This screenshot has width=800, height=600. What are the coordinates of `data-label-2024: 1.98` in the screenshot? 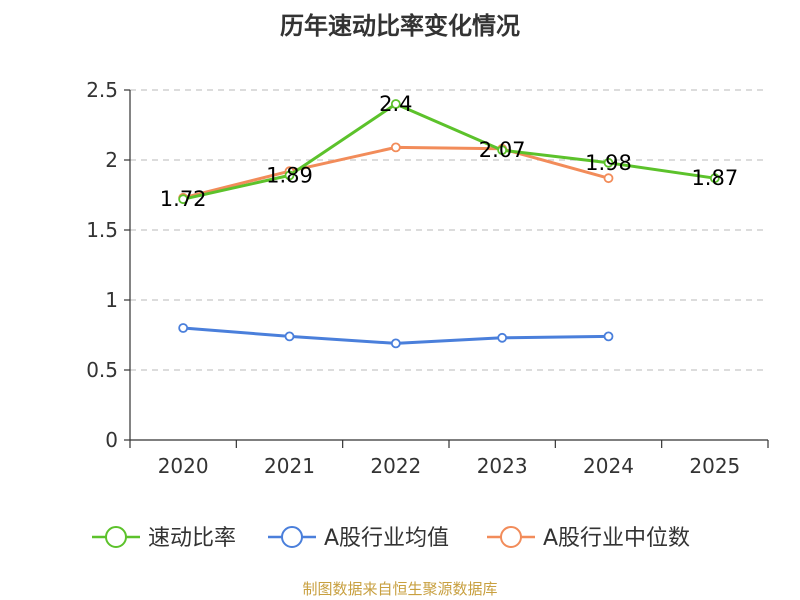 It's located at (608, 163).